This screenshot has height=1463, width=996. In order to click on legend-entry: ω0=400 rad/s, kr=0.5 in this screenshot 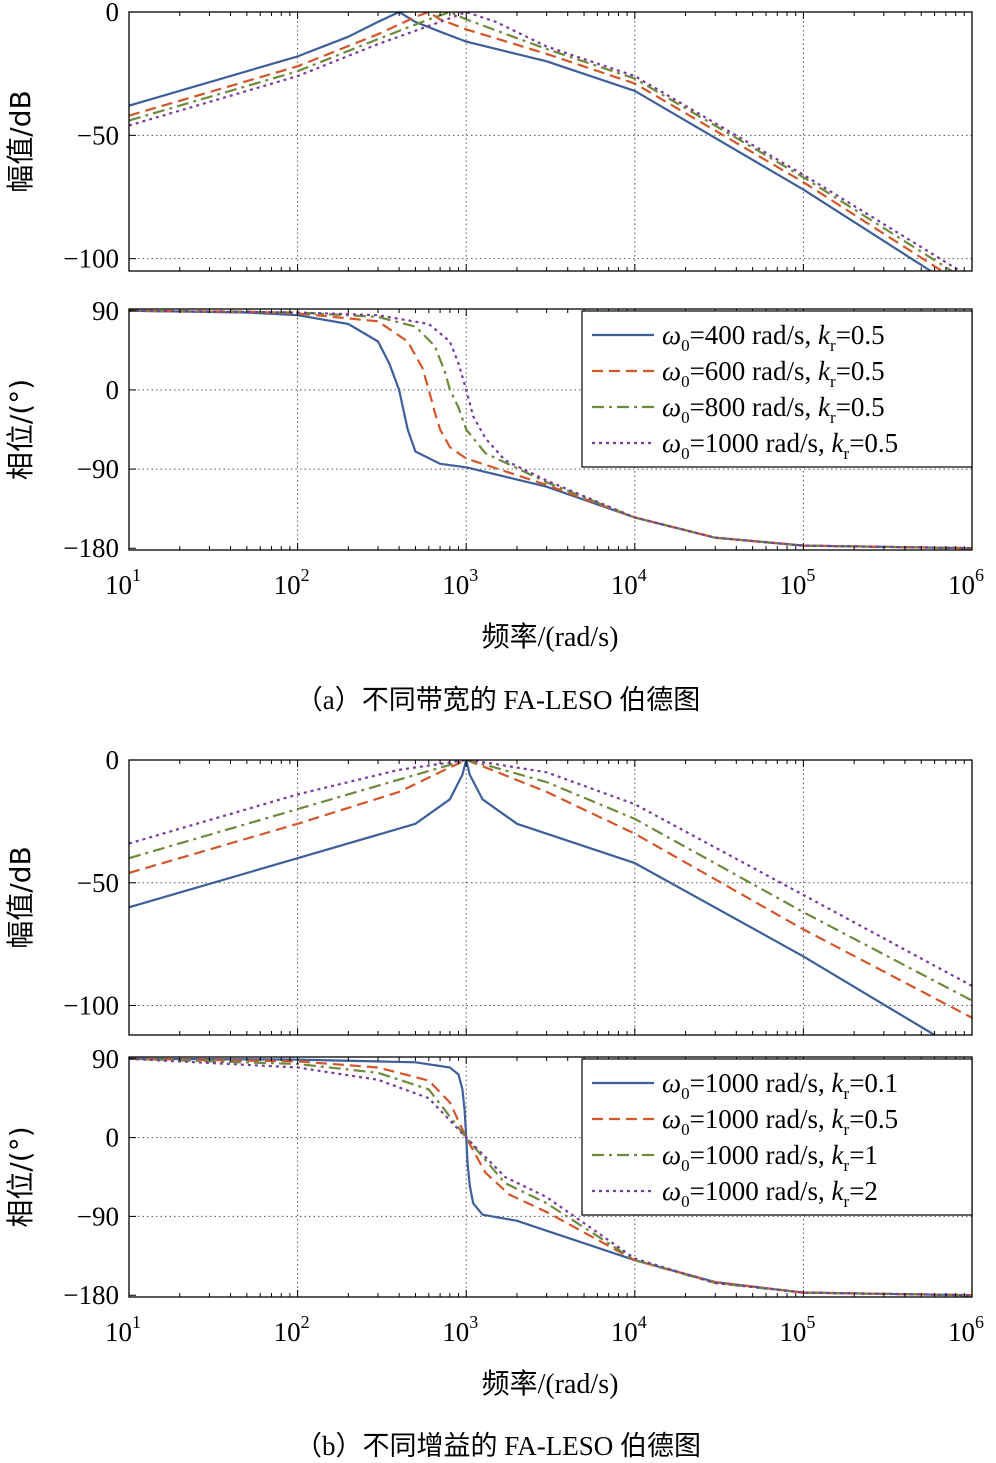, I will do `click(773, 337)`.